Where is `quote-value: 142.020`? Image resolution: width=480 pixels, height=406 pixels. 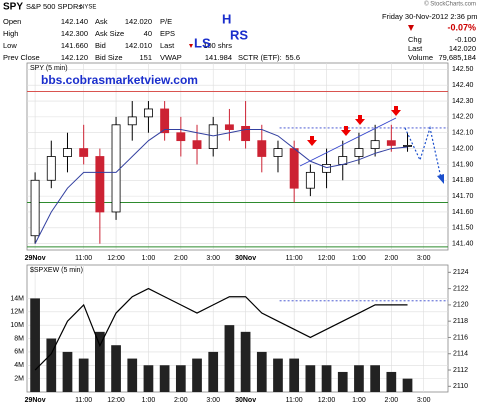 quote-value: 142.020 is located at coordinates (462, 48).